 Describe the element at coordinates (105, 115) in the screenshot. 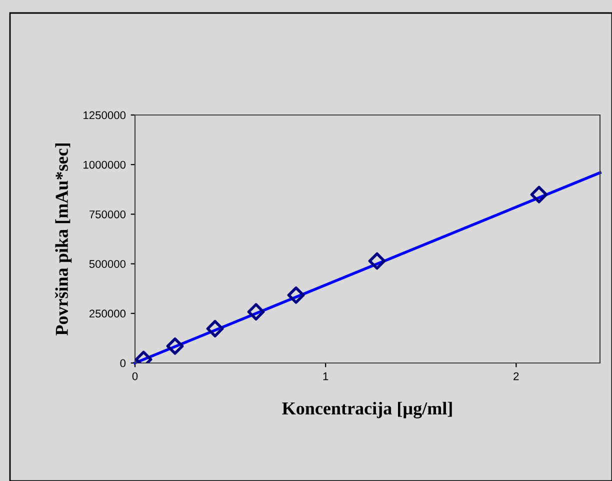

I see `y-tick-label: 1250000` at that location.